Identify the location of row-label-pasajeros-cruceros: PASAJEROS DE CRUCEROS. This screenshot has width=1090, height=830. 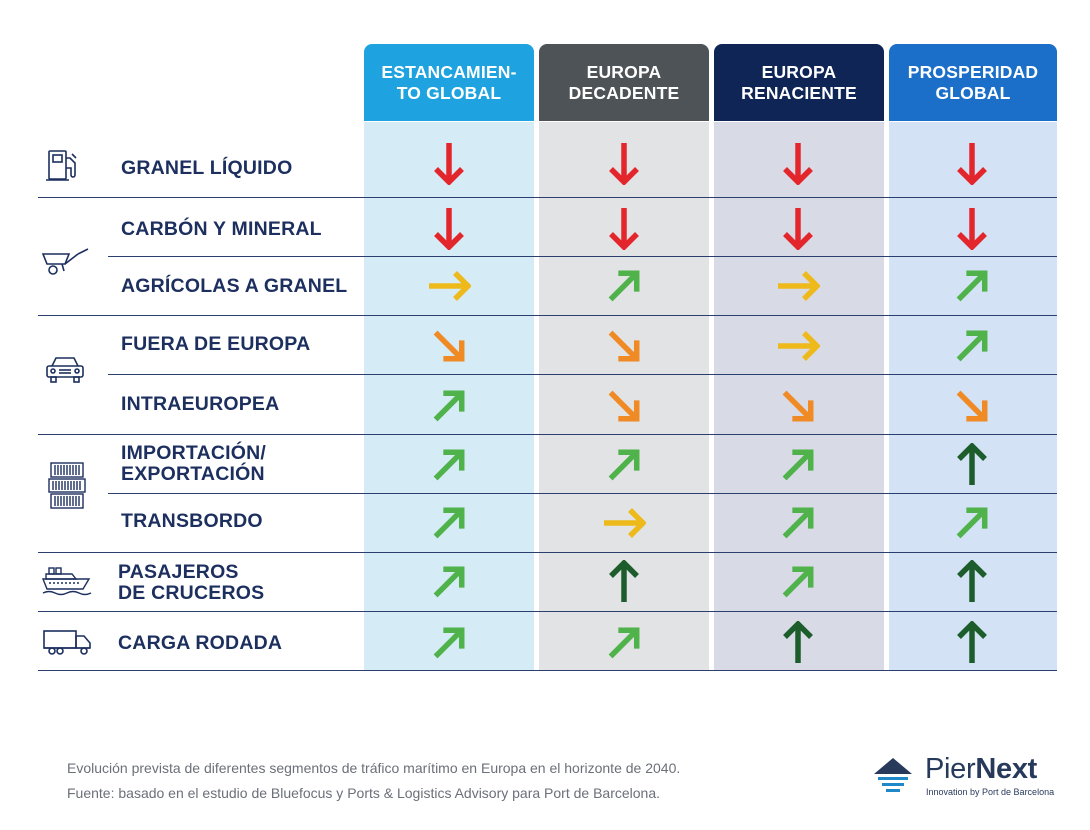
(191, 582).